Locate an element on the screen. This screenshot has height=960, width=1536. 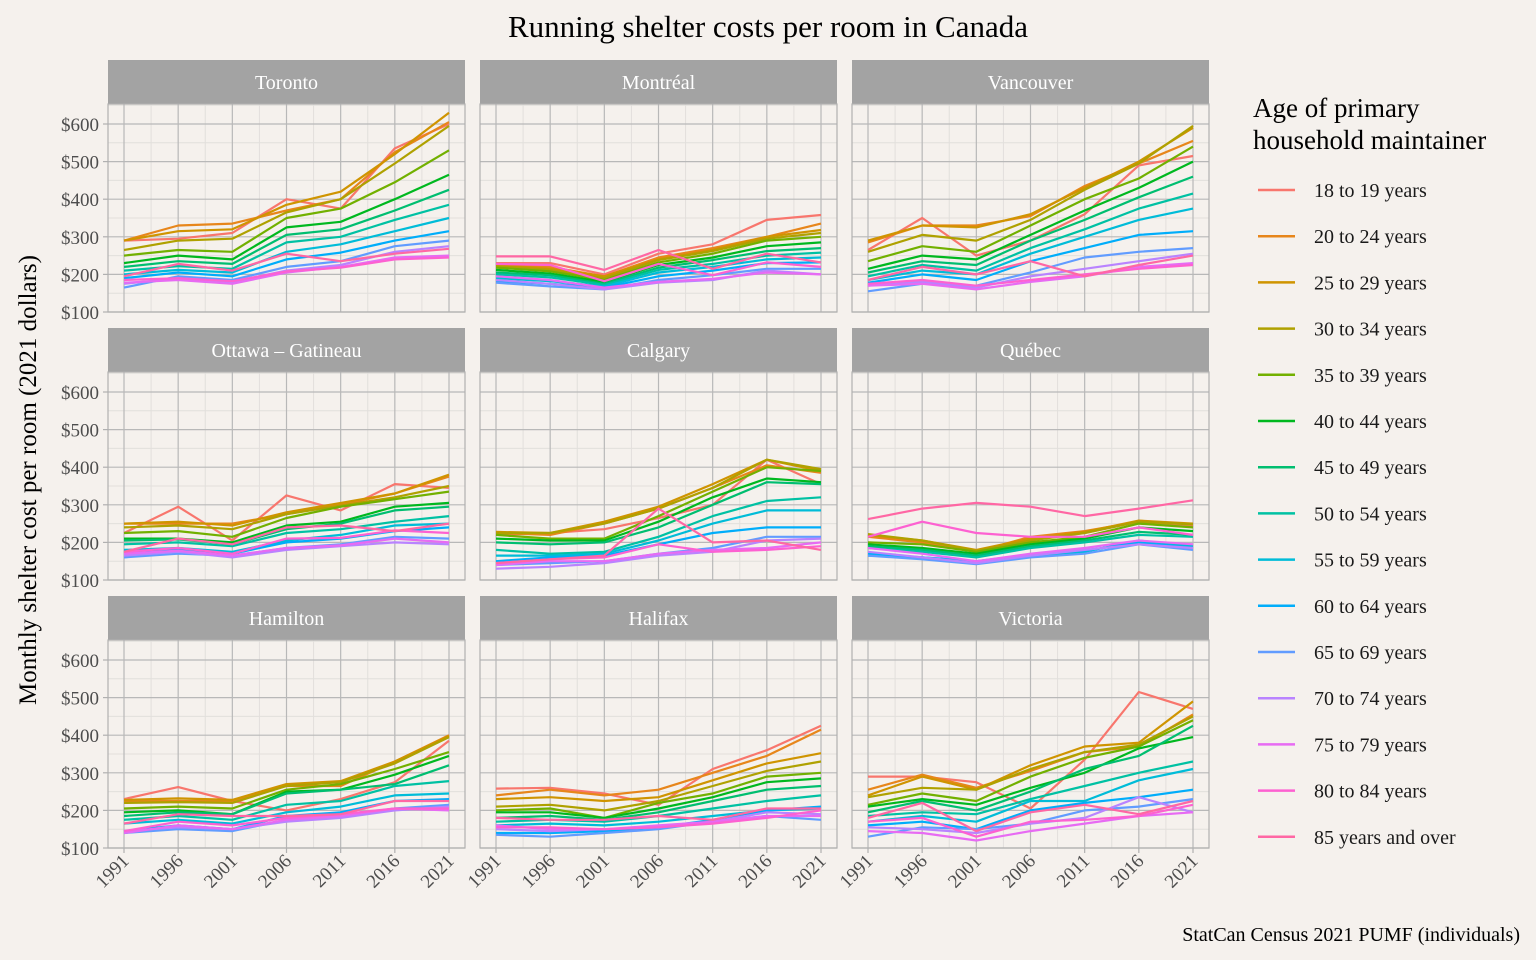
facet-strip-label: Calgary is located at coordinates (658, 351).